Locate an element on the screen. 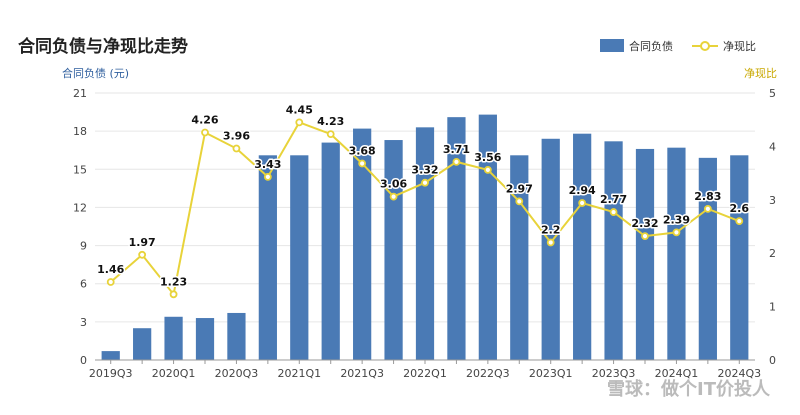 The width and height of the screenshot is (800, 415). x-tick-label: 2020Q1 is located at coordinates (174, 373).